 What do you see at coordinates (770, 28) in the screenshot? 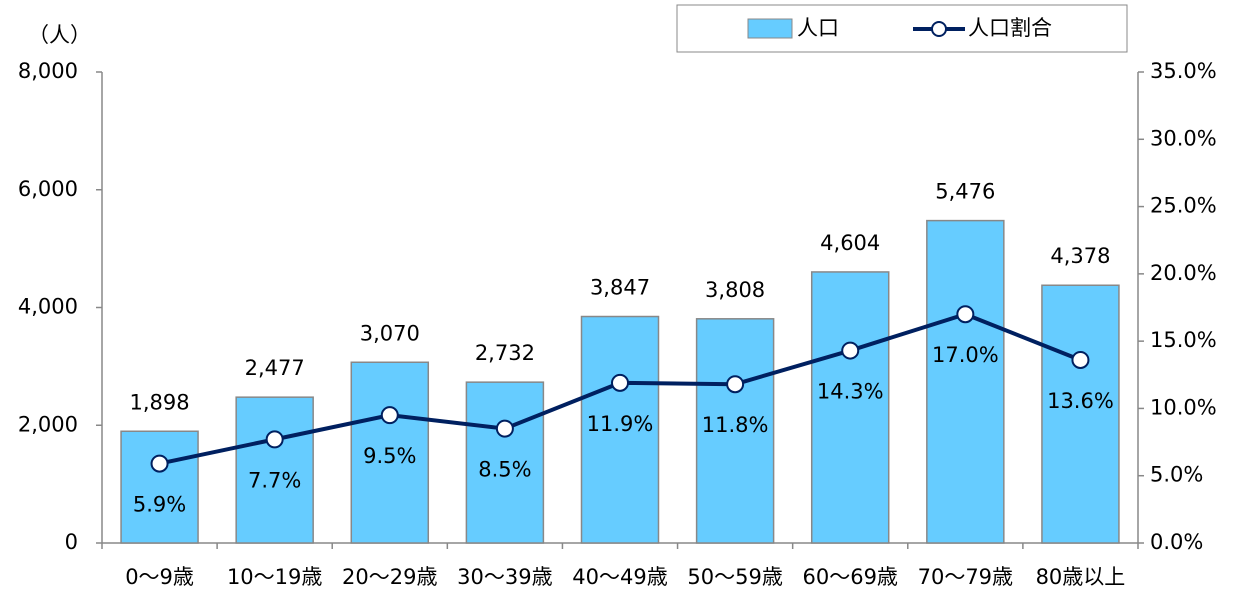
I see `legend-swatch` at bounding box center [770, 28].